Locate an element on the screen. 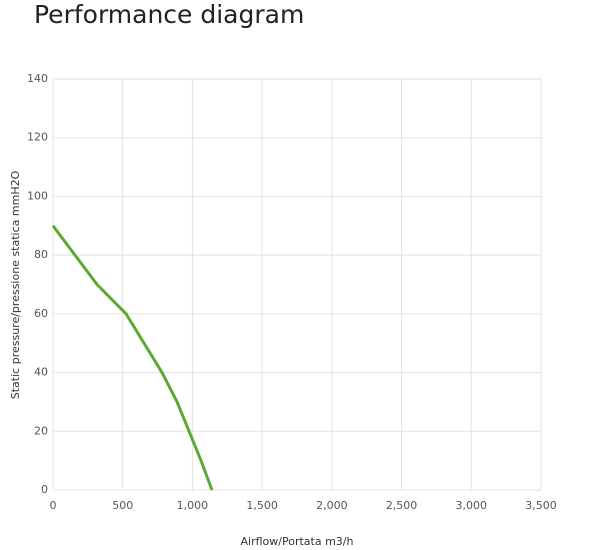  y-tick-label: 100 is located at coordinates (37, 195).